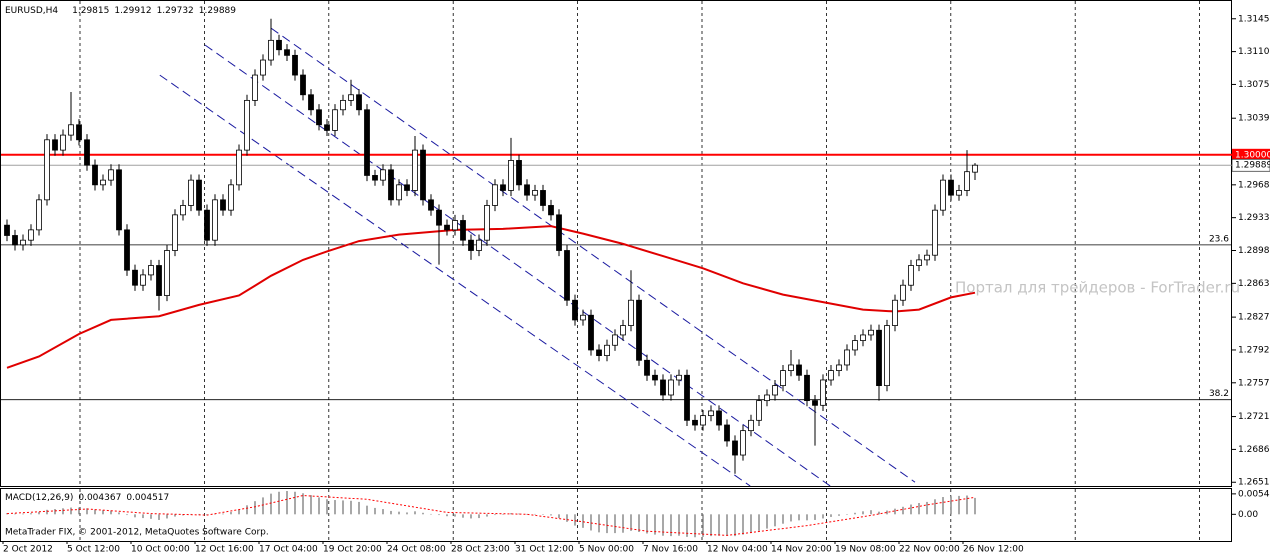 Image resolution: width=1270 pixels, height=556 pixels. I want to click on x-tick-label: 5 Oct 12:00, so click(93, 550).